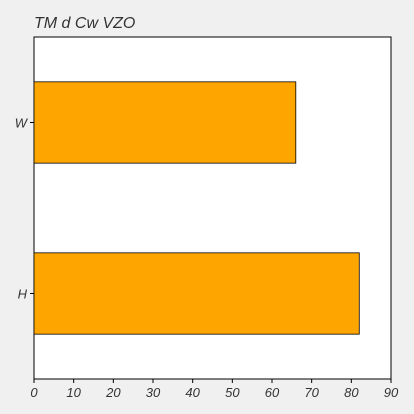 The image size is (414, 414). What do you see at coordinates (391, 392) in the screenshot?
I see `x-tick-label: 90` at bounding box center [391, 392].